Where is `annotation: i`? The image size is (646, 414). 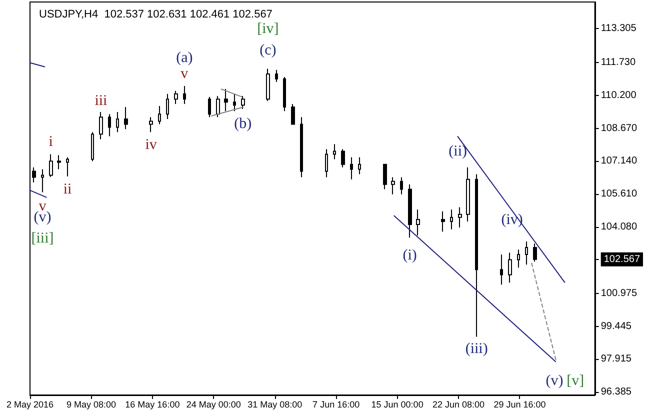 annotation: i is located at coordinates (50, 142).